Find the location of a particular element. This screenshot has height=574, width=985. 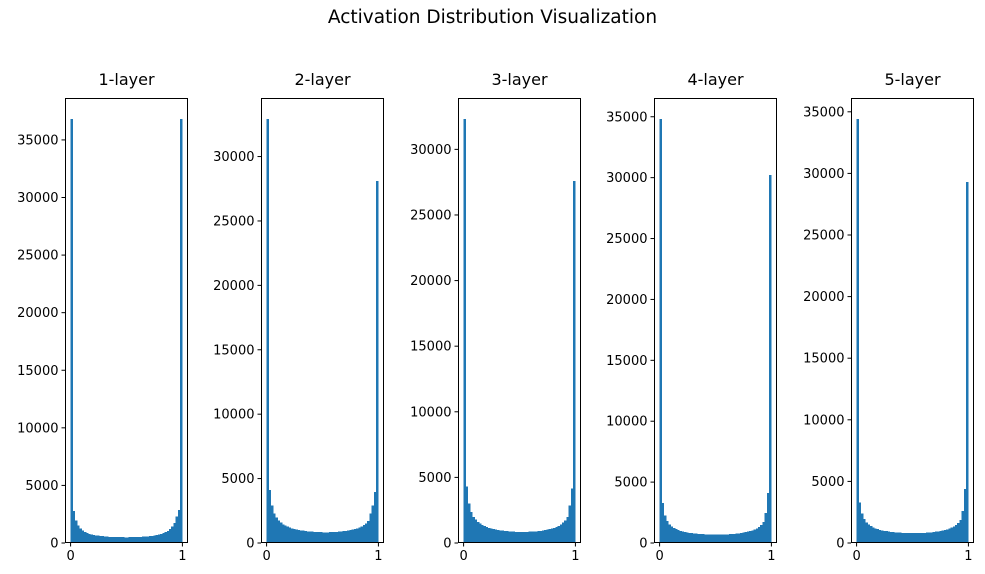

y-tick-label: 30000 is located at coordinates (626, 178).